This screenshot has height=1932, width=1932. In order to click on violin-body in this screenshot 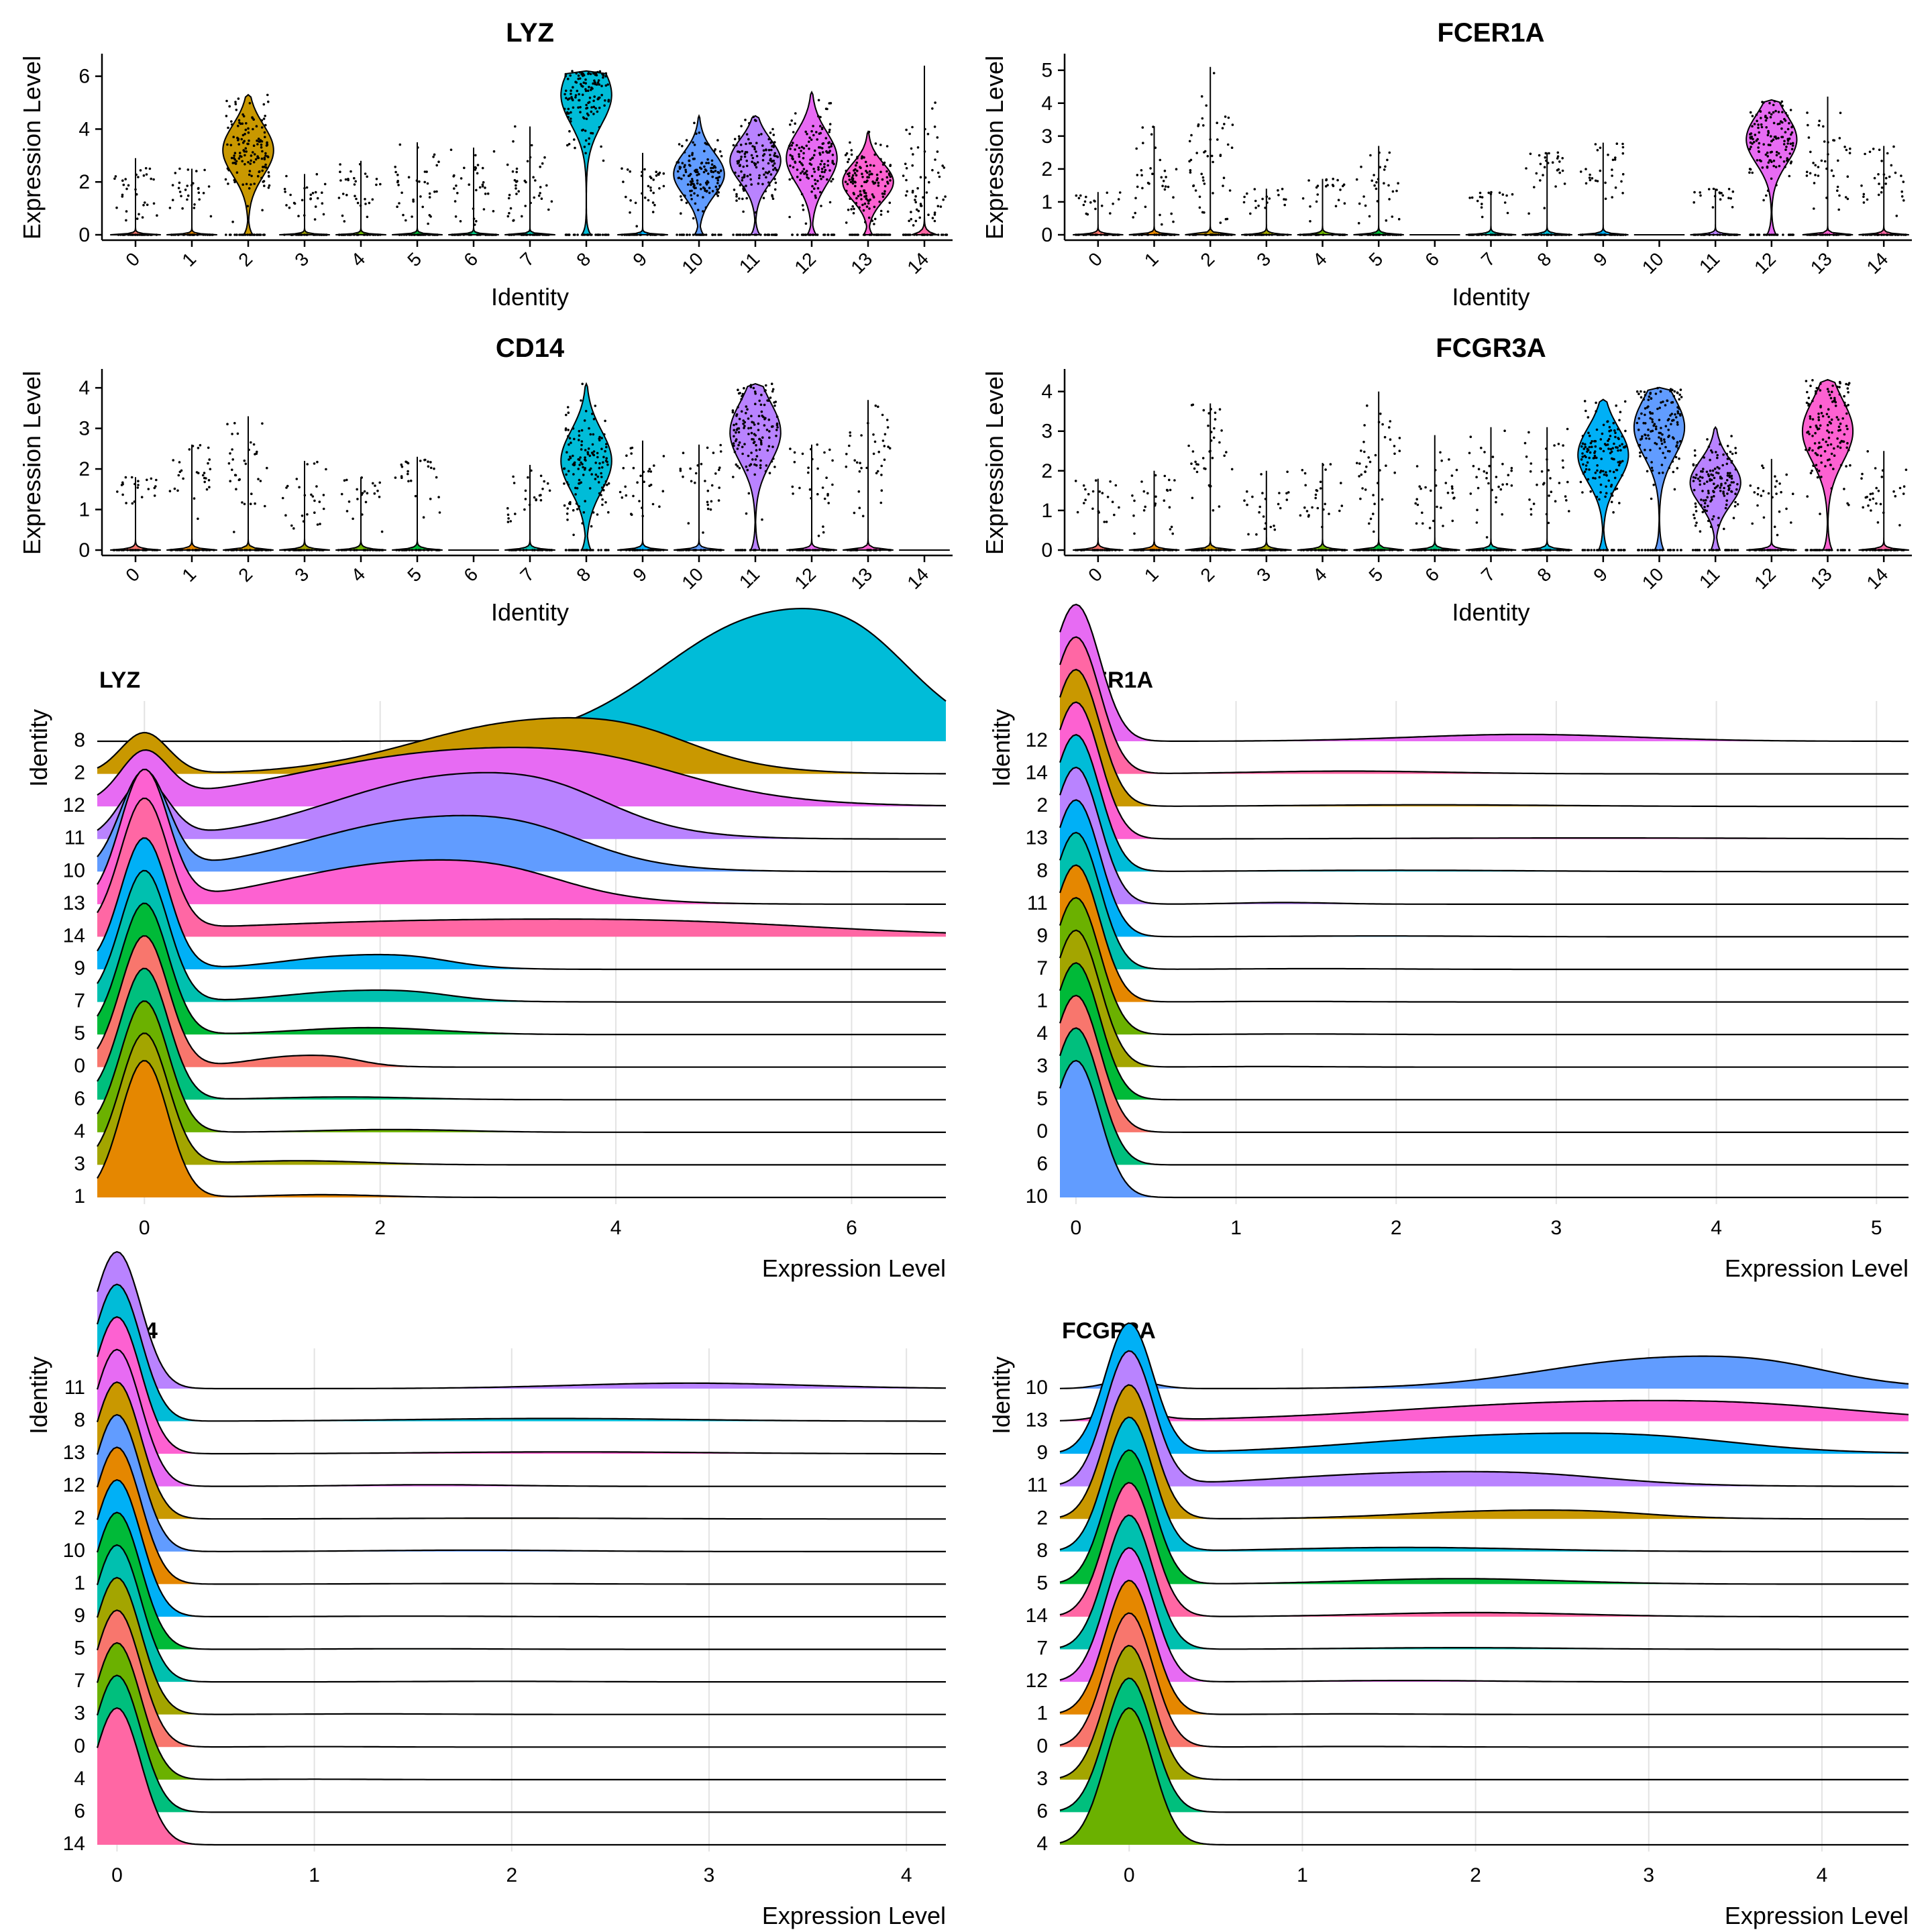, I will do `click(360, 197)`.